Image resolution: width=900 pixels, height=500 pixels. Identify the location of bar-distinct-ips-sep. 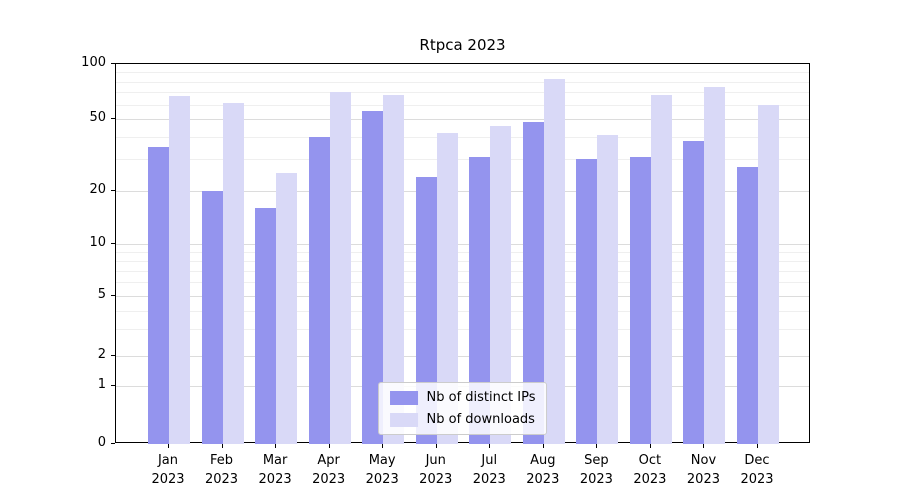
(587, 301).